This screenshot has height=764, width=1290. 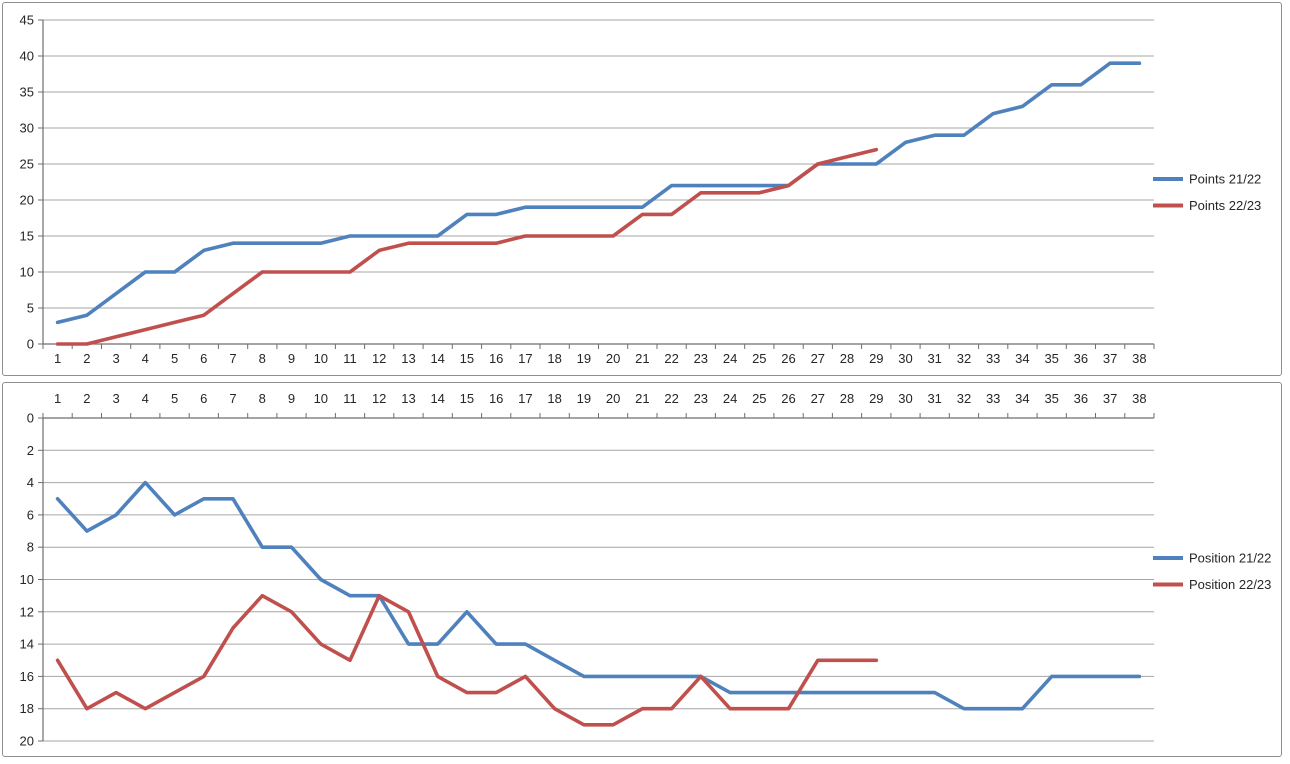 What do you see at coordinates (1225, 179) in the screenshot?
I see `legend-label: Points 21/22` at bounding box center [1225, 179].